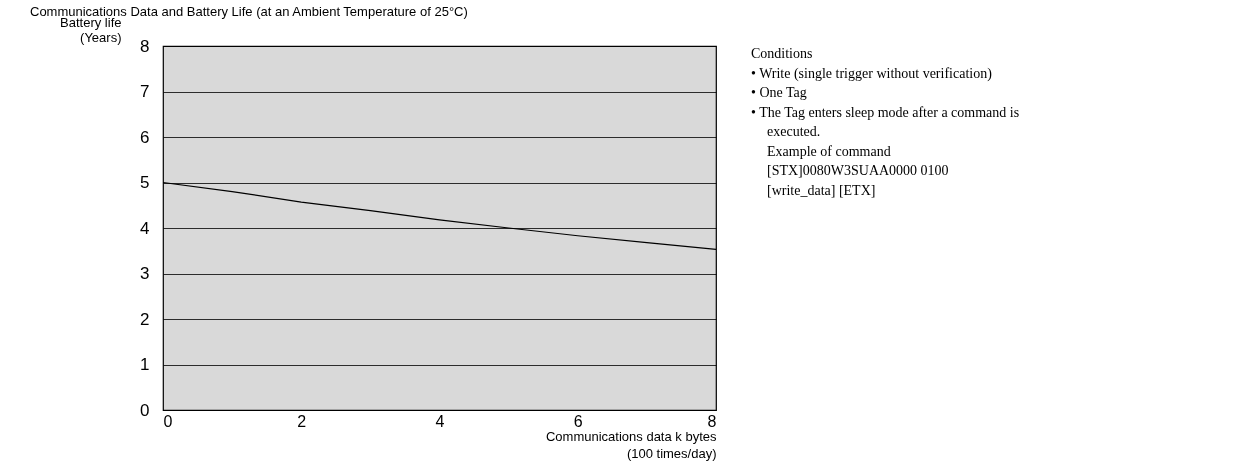 The height and width of the screenshot is (470, 1239). What do you see at coordinates (631, 444) in the screenshot?
I see `x-axis-title: Communications data k bytes (100 times/day)` at bounding box center [631, 444].